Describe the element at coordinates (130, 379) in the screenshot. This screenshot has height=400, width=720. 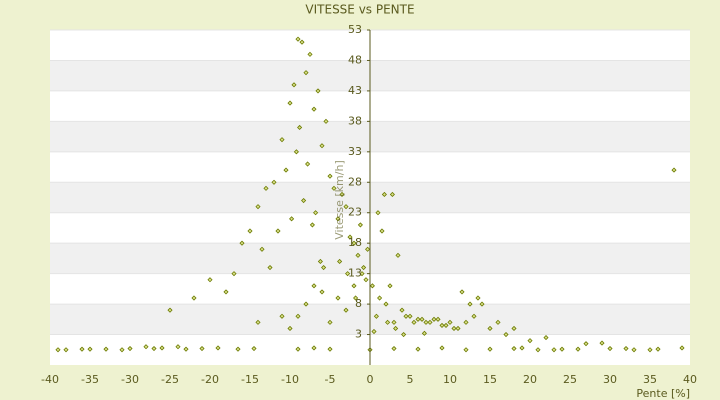
I see `x-tick-label: -30` at that location.